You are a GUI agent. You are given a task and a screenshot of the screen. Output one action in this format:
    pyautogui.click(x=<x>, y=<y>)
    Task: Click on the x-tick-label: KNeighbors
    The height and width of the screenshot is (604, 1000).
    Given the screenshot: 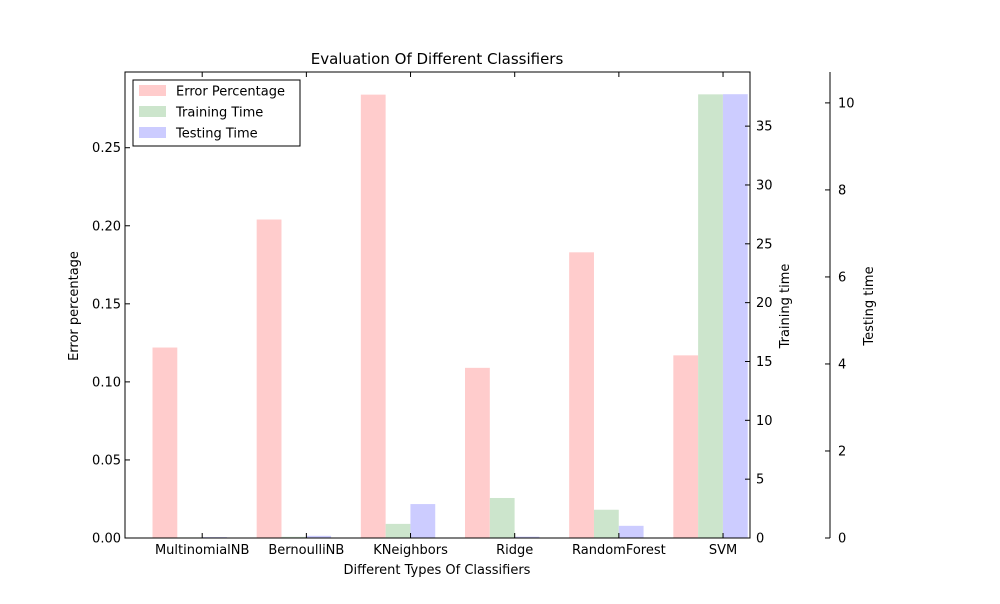 What is the action you would take?
    pyautogui.click(x=410, y=550)
    